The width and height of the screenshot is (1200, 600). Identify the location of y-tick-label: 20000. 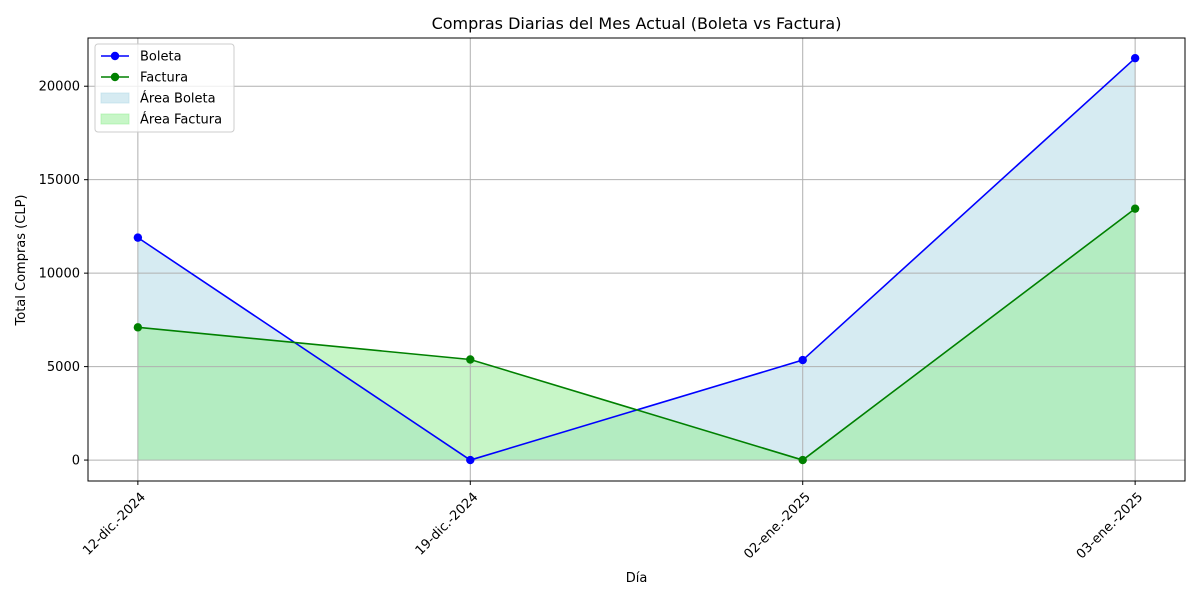
(59, 87).